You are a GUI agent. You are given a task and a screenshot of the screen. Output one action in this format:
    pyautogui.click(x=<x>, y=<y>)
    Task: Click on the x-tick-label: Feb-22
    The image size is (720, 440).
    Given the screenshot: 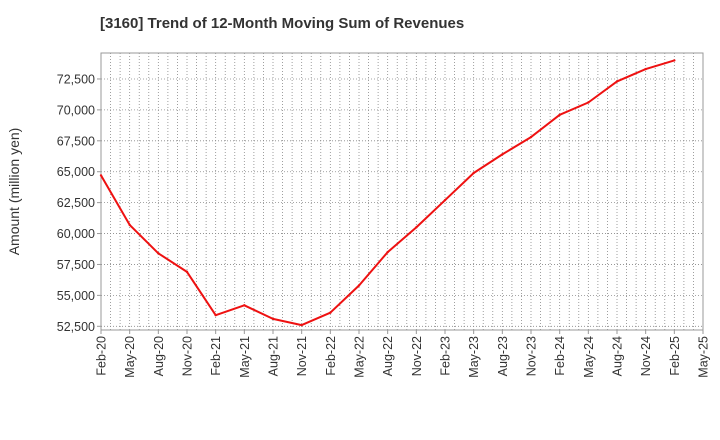 What is the action you would take?
    pyautogui.click(x=331, y=356)
    